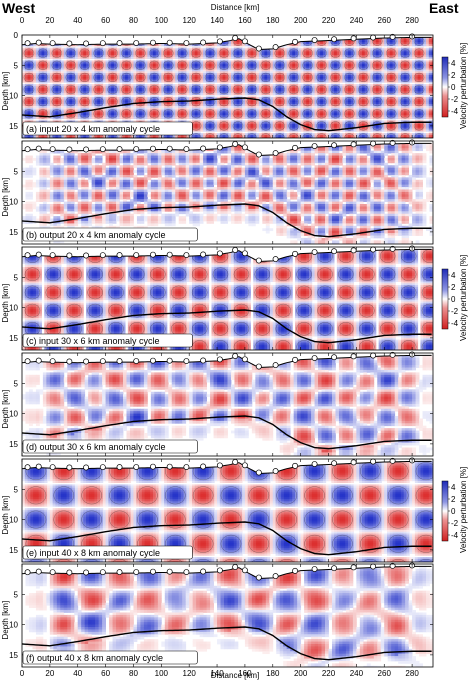  Describe the element at coordinates (301, 20) in the screenshot. I see `x-tick-label: 200` at that location.